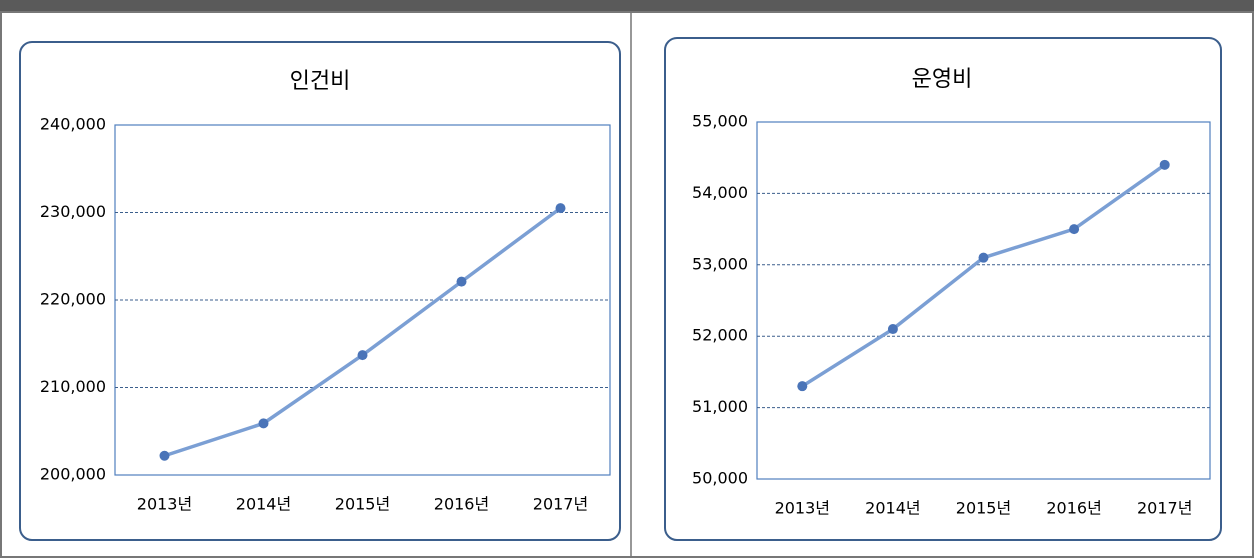  What do you see at coordinates (720, 121) in the screenshot?
I see `y-tick-label: 55,000` at bounding box center [720, 121].